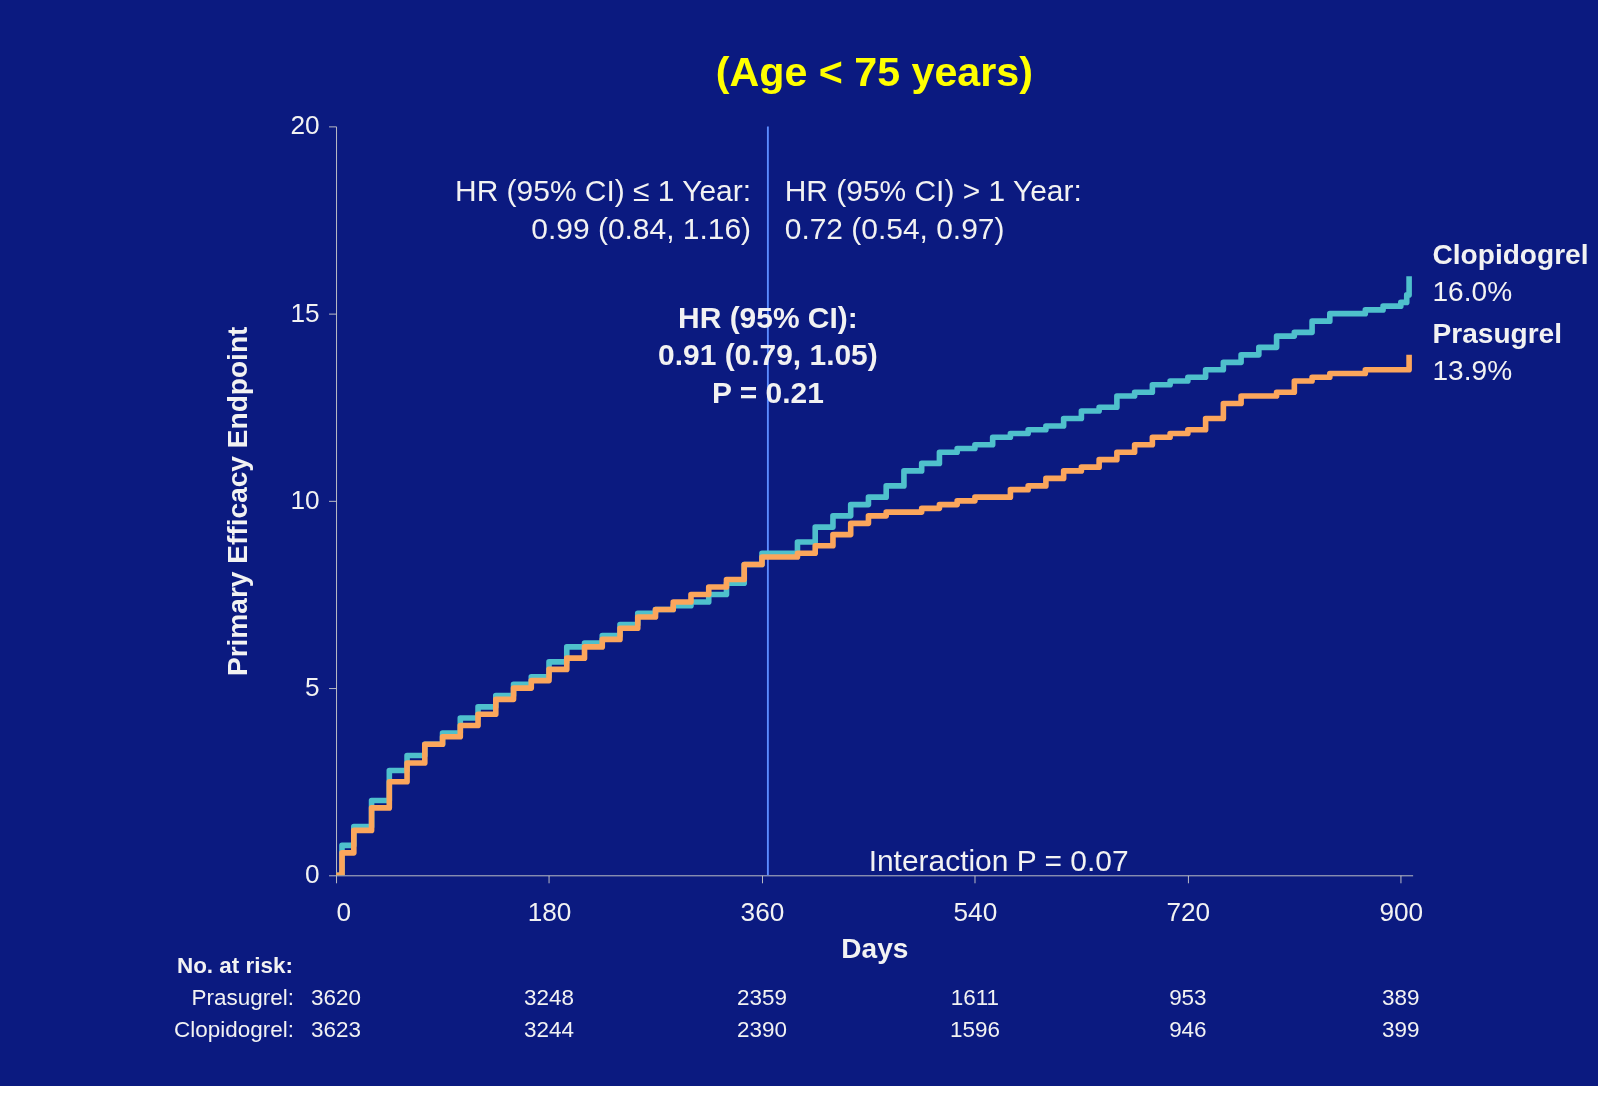 The image size is (1598, 1110). What do you see at coordinates (933, 209) in the screenshot?
I see `annotation: HR (95% CI) > 1 Year: 0.72 (0.54, 0.97)` at bounding box center [933, 209].